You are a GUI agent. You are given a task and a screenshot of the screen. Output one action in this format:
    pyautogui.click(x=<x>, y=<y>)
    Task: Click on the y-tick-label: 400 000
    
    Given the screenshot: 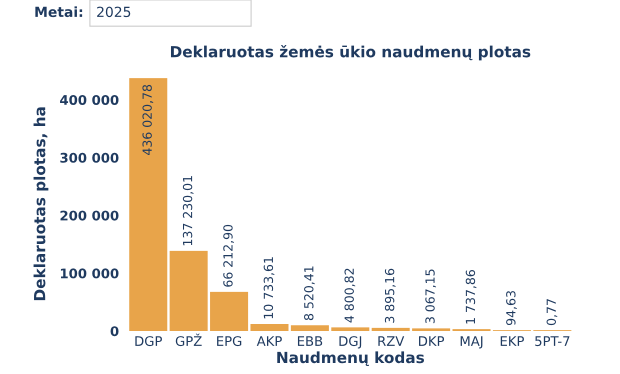 What is the action you would take?
    pyautogui.click(x=89, y=100)
    